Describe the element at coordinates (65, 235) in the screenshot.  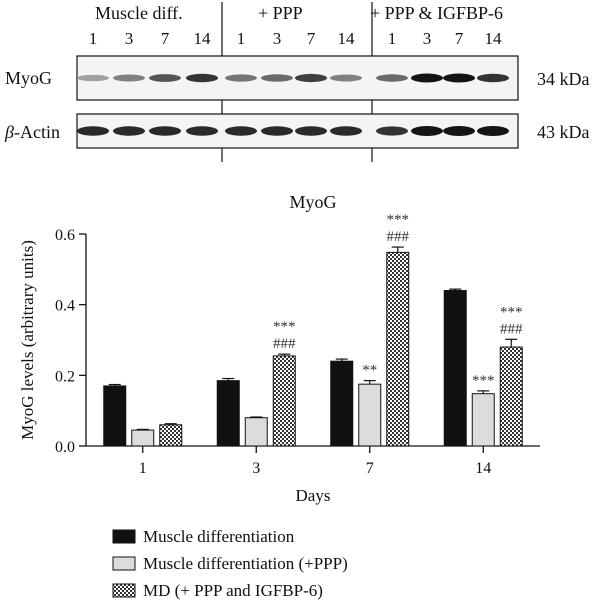
I see `y-tick-label: 0.6` at that location.